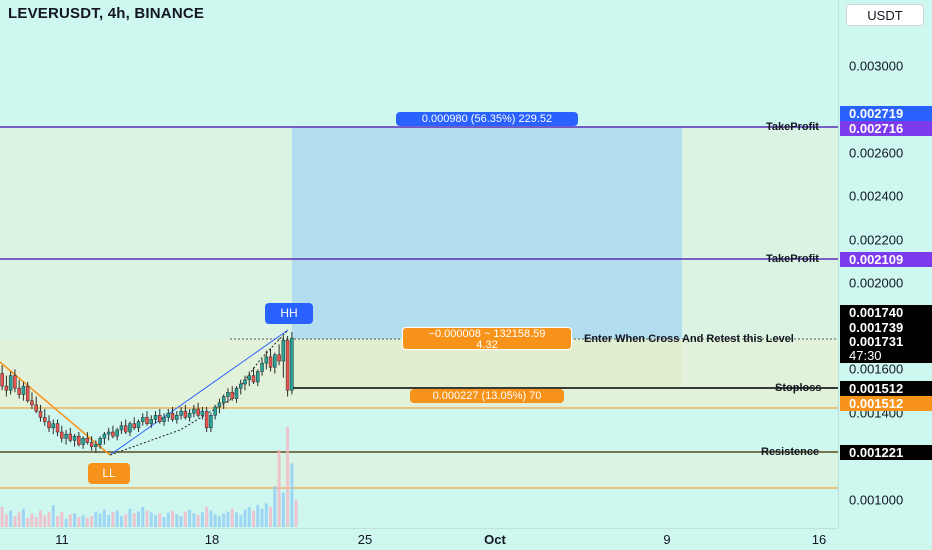 This screenshot has height=550, width=932. Describe the element at coordinates (798, 388) in the screenshot. I see `stoploss-label: Stoploss` at that location.